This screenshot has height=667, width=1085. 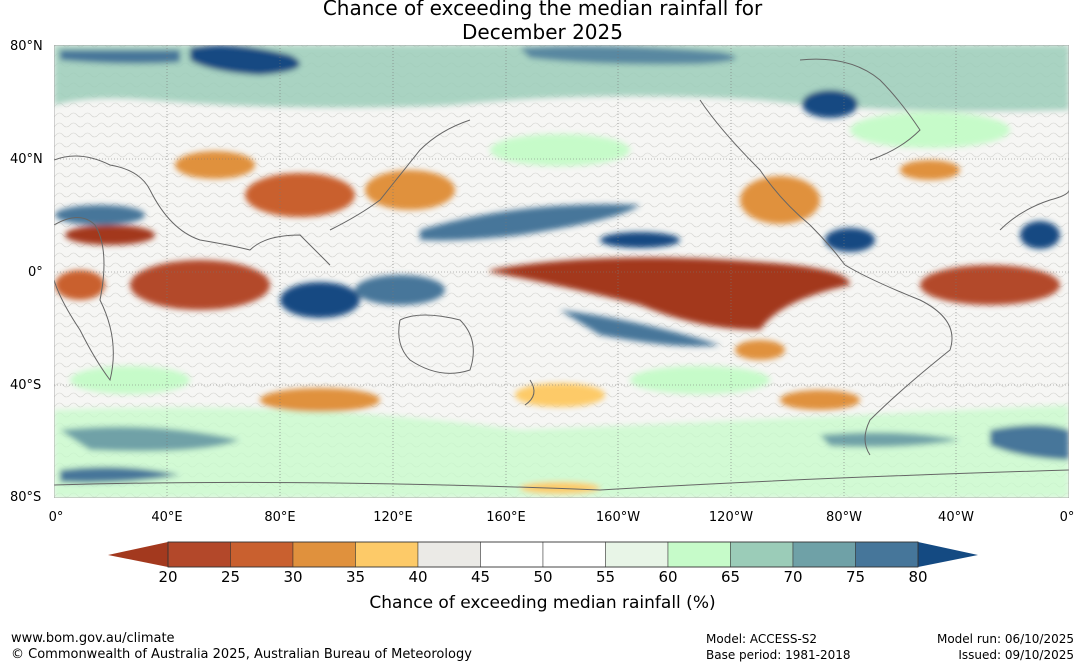 I want to click on footer-model-run: Model run: 06/10/2025, so click(x=1005, y=639).